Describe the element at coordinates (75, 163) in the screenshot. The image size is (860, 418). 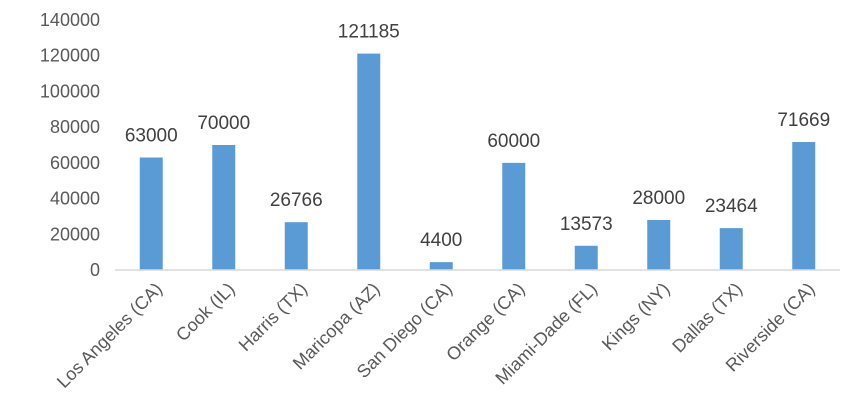
I see `y-tick-label: 60000` at that location.